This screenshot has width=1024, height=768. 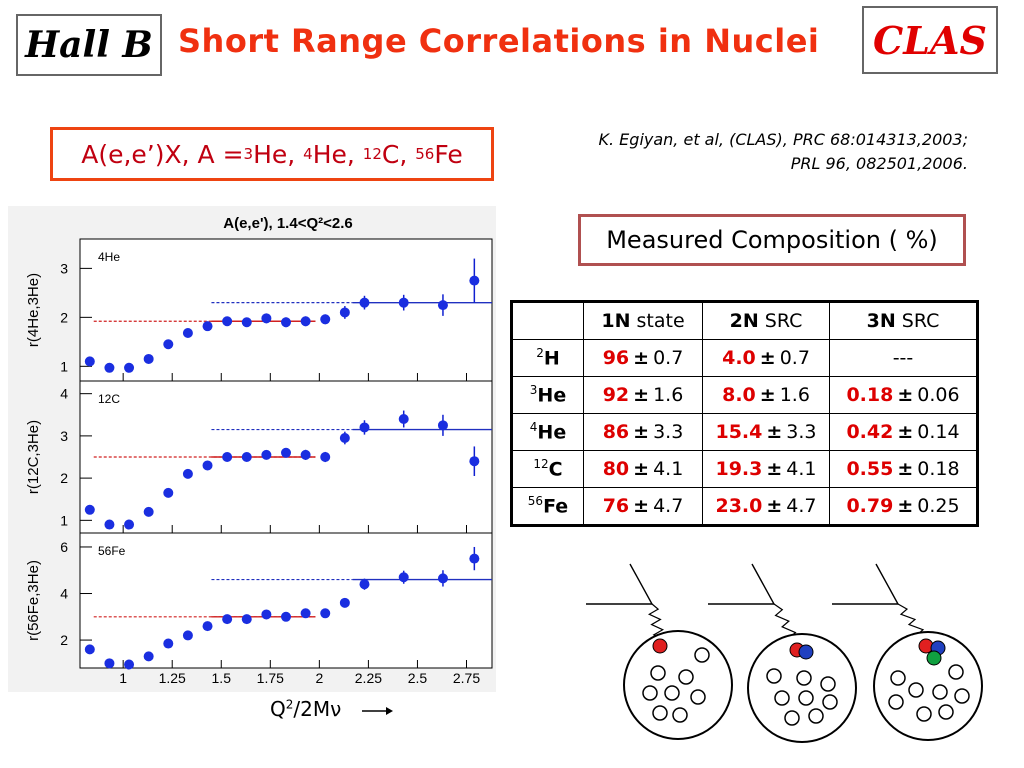 I want to click on value: 0.18, so click(x=870, y=395).